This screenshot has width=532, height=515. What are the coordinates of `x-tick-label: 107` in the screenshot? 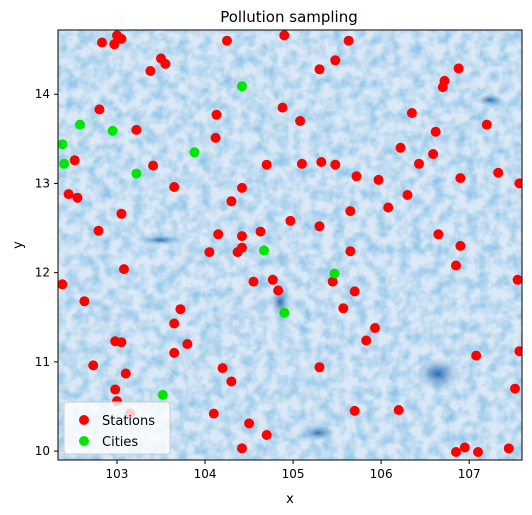 It's located at (469, 474).